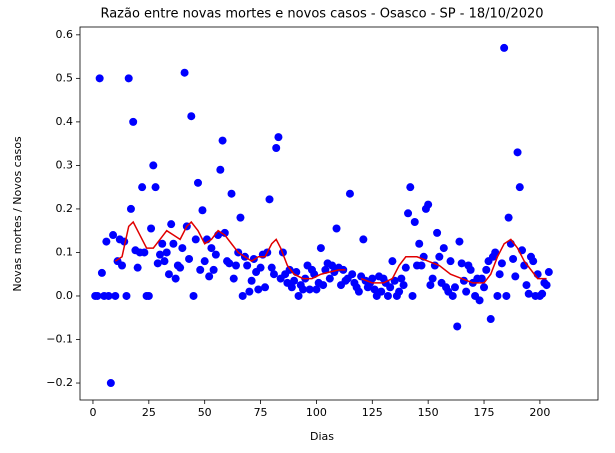  What do you see at coordinates (65, 164) in the screenshot?
I see `y-tick-label: 0.3` at bounding box center [65, 164].